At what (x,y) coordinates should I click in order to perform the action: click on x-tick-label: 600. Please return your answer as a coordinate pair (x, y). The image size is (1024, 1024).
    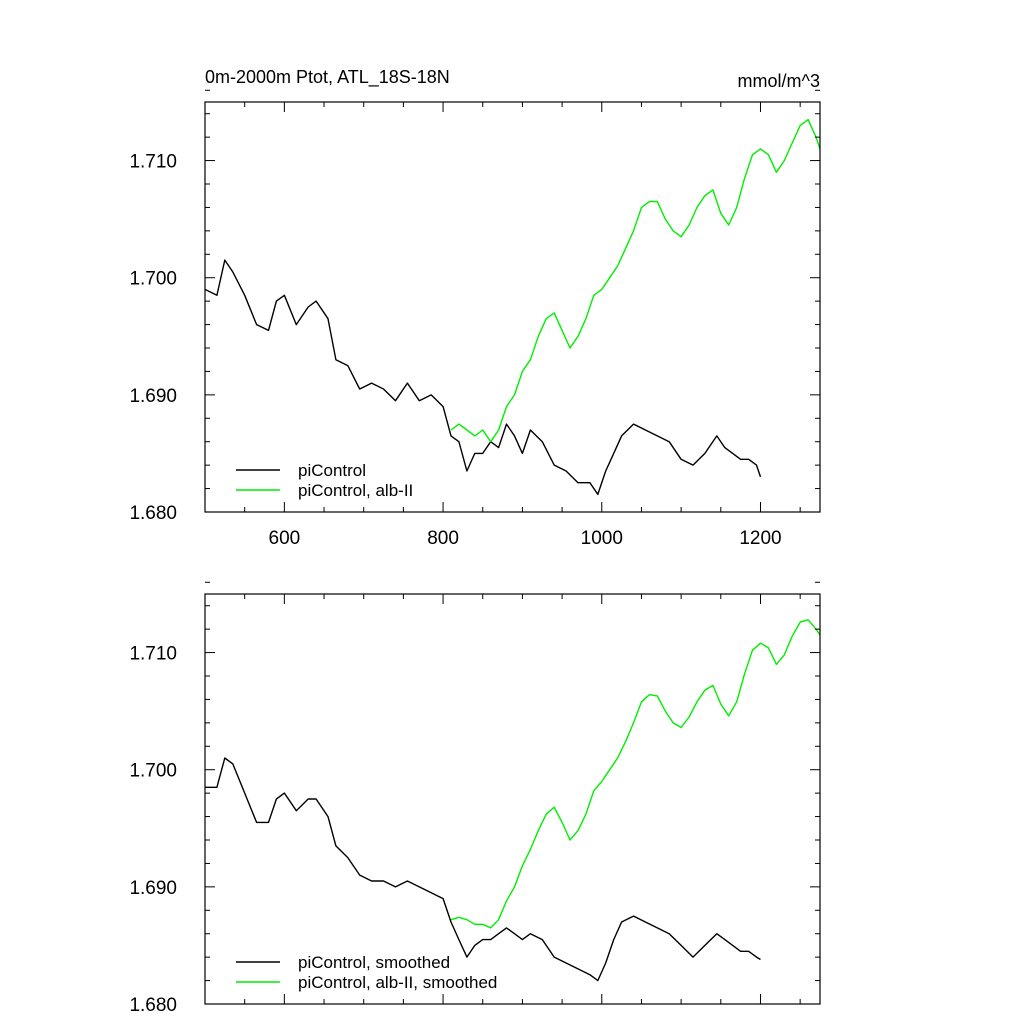
    Looking at the image, I should click on (285, 538).